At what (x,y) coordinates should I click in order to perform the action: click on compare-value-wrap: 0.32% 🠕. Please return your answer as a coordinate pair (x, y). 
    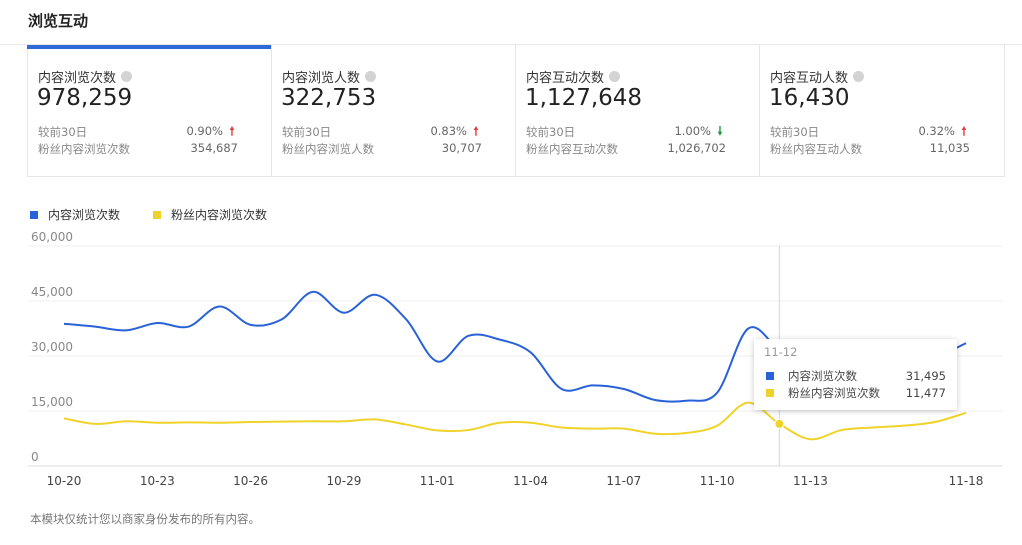
    Looking at the image, I should click on (944, 133).